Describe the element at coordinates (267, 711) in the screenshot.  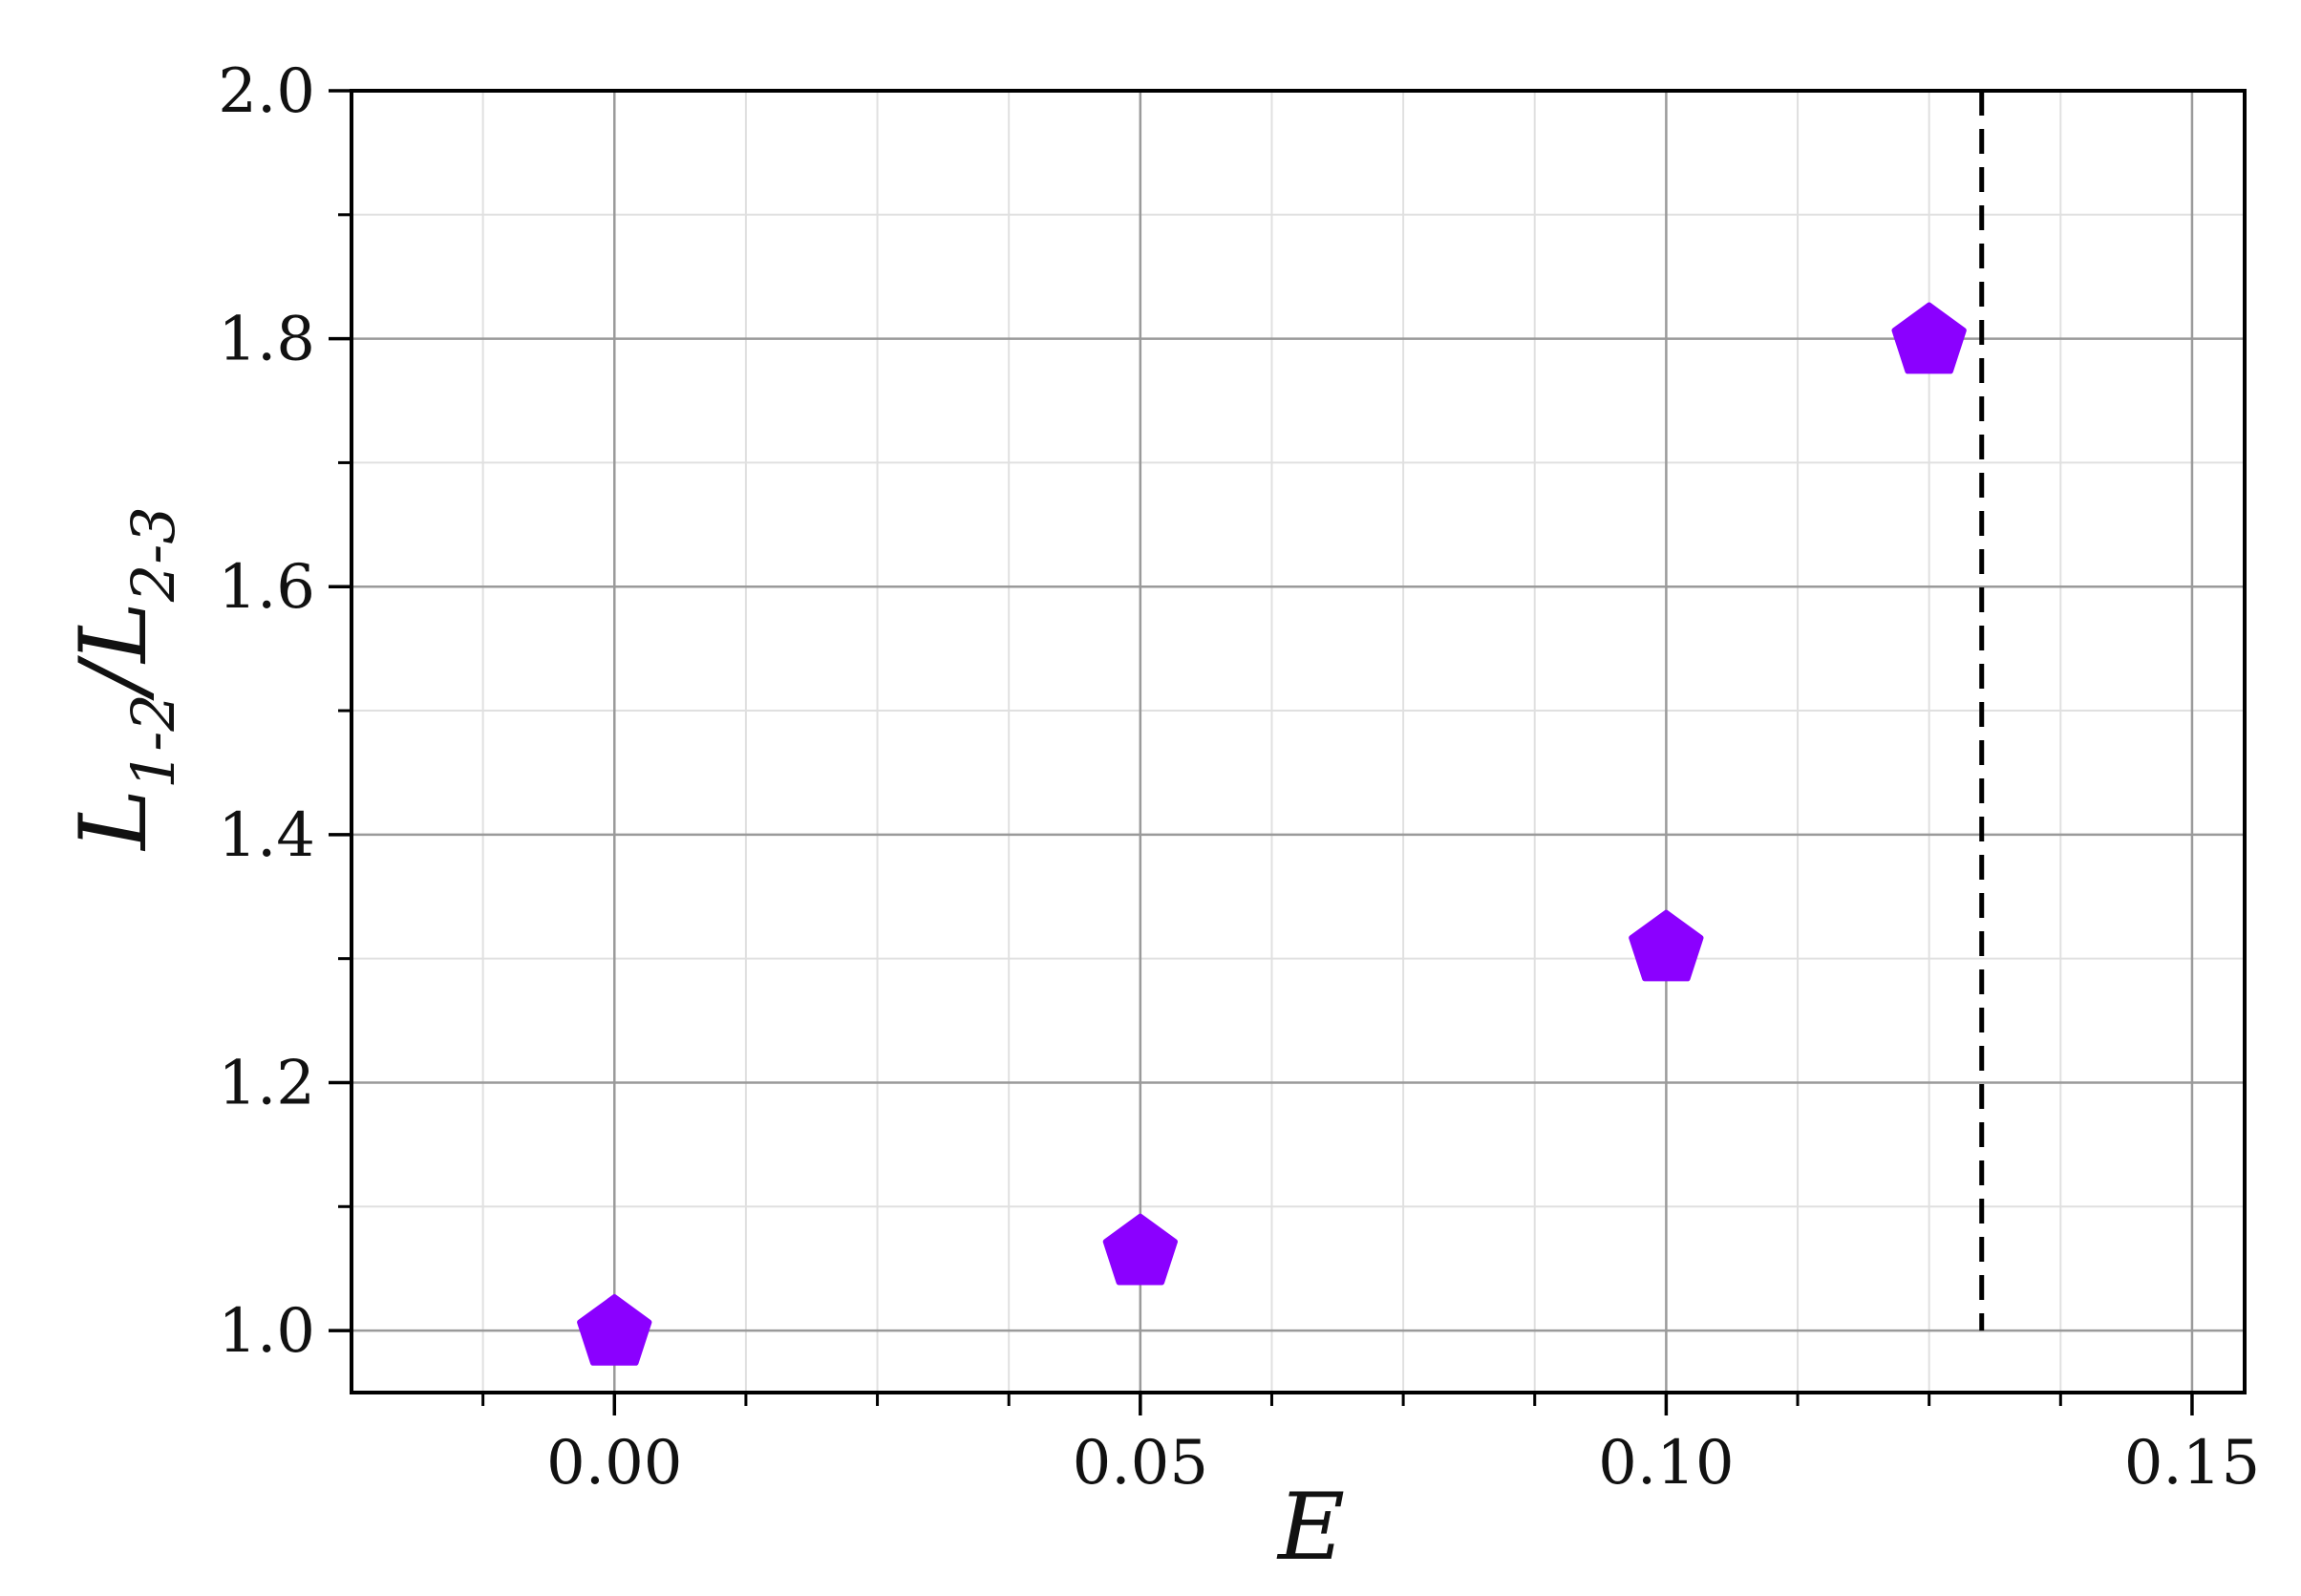
I see `y-tick-labels: 1.0 1.2 1.4 1.6 1.8 2.0` at that location.